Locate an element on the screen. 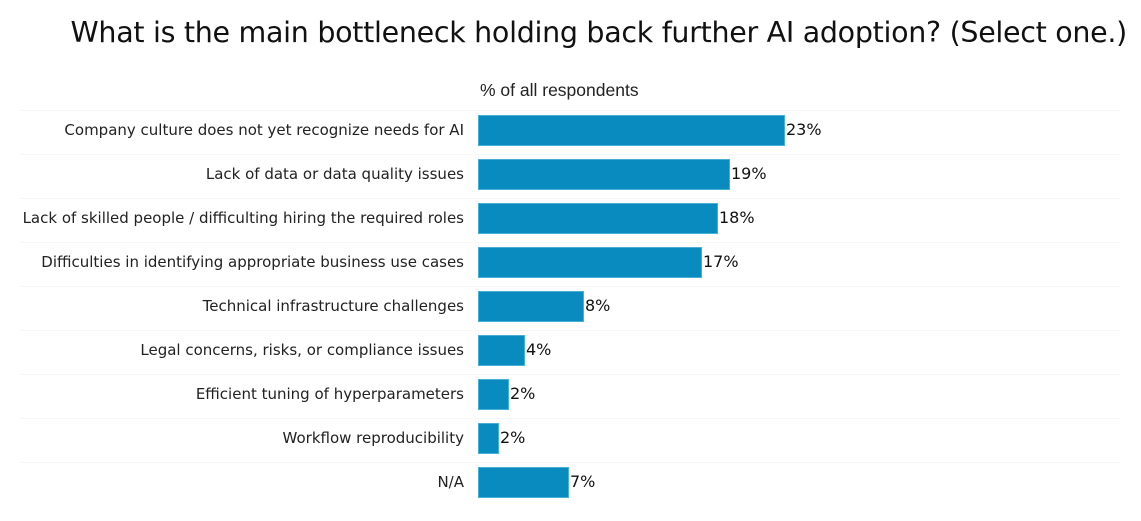  axis-subtitle: % of all respondents is located at coordinates (559, 90).